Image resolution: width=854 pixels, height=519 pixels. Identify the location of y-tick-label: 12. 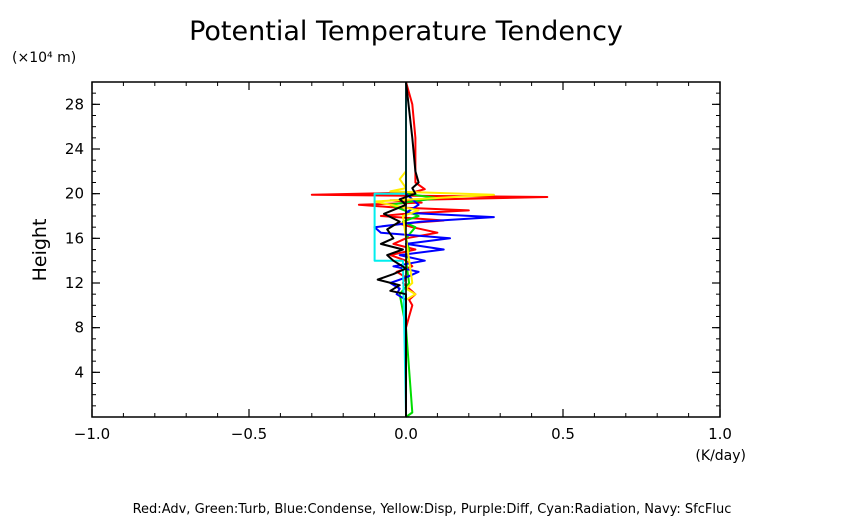
(74, 283).